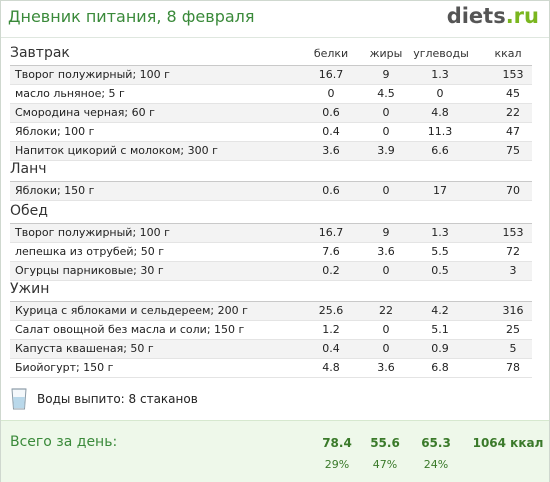  What do you see at coordinates (275, 37) in the screenshot?
I see `header-divider` at bounding box center [275, 37].